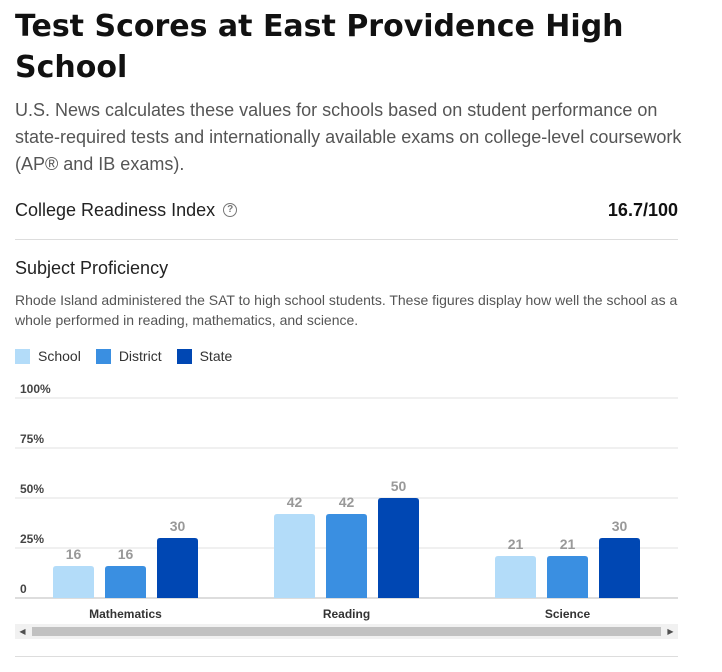 Image resolution: width=722 pixels, height=672 pixels. What do you see at coordinates (125, 614) in the screenshot?
I see `x-category-label: Mathematics` at bounding box center [125, 614].